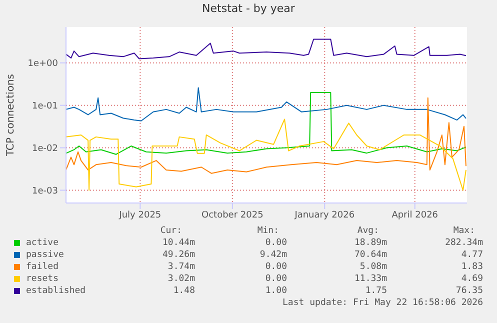  I want to click on y-tick-label: 1e+00, so click(43, 64).